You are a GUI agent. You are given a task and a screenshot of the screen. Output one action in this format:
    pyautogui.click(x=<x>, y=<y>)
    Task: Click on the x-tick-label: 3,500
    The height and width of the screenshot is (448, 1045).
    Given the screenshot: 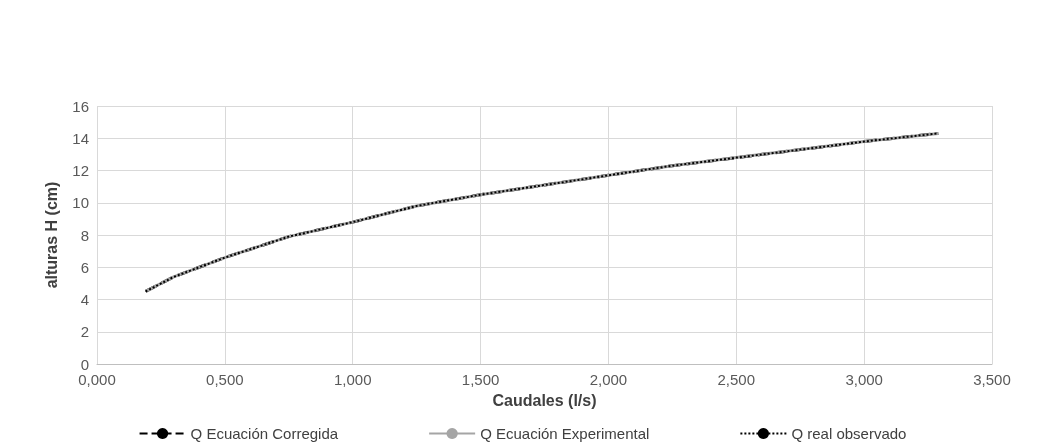 What is the action you would take?
    pyautogui.click(x=992, y=379)
    